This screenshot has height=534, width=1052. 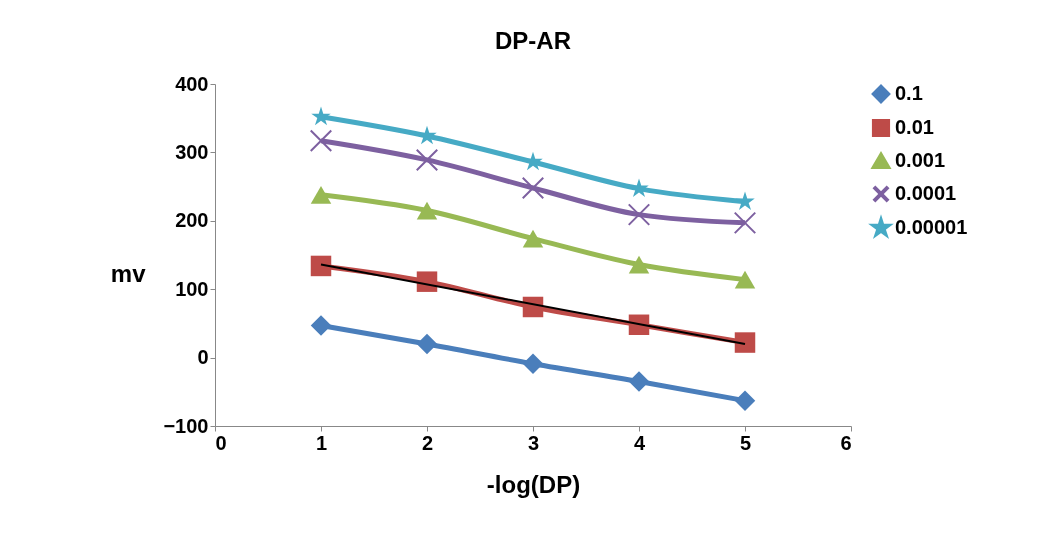 What do you see at coordinates (192, 83) in the screenshot?
I see `y-tick-label: 400` at bounding box center [192, 83].